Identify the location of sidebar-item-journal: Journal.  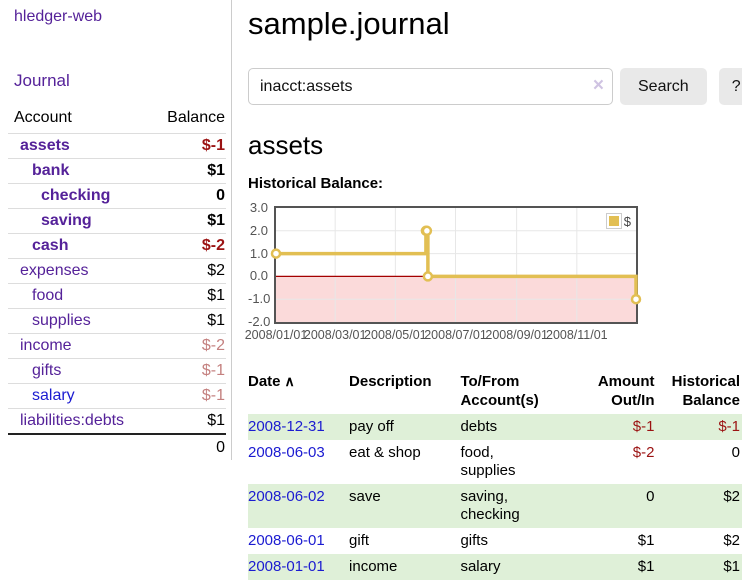
(42, 80).